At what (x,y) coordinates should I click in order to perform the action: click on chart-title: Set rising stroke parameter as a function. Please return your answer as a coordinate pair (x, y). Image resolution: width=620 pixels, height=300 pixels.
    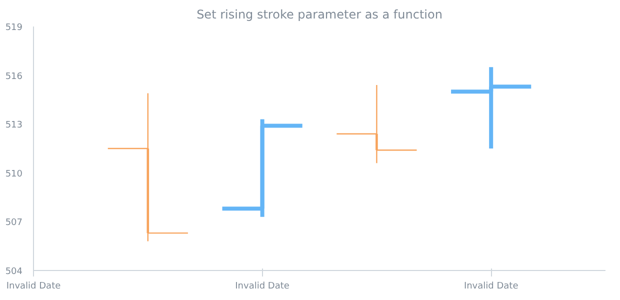
    Looking at the image, I should click on (319, 15).